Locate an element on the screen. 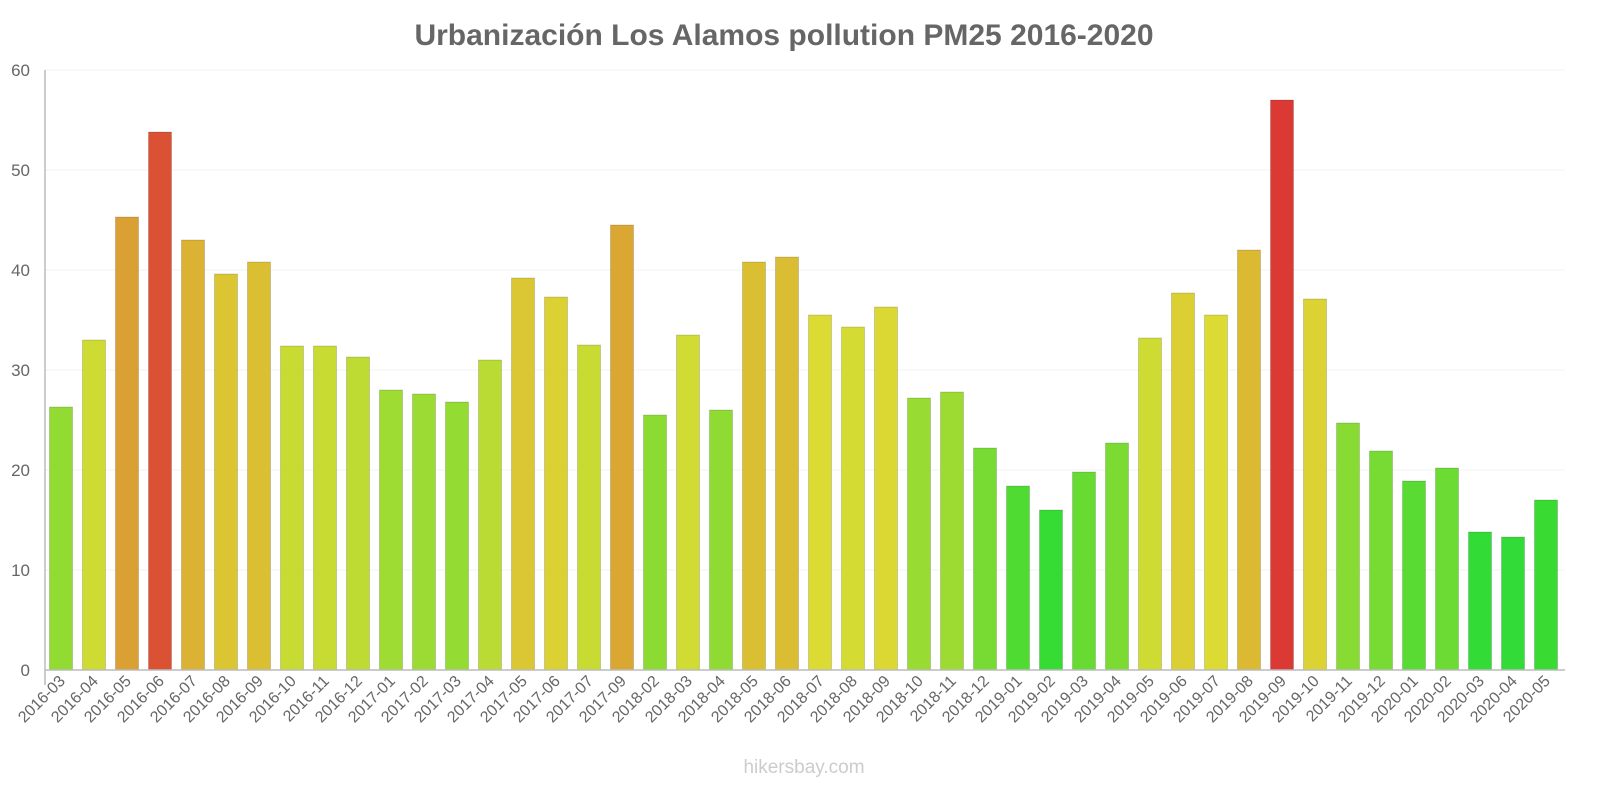 The image size is (1600, 800). y-tick-label: 40 is located at coordinates (20, 270).